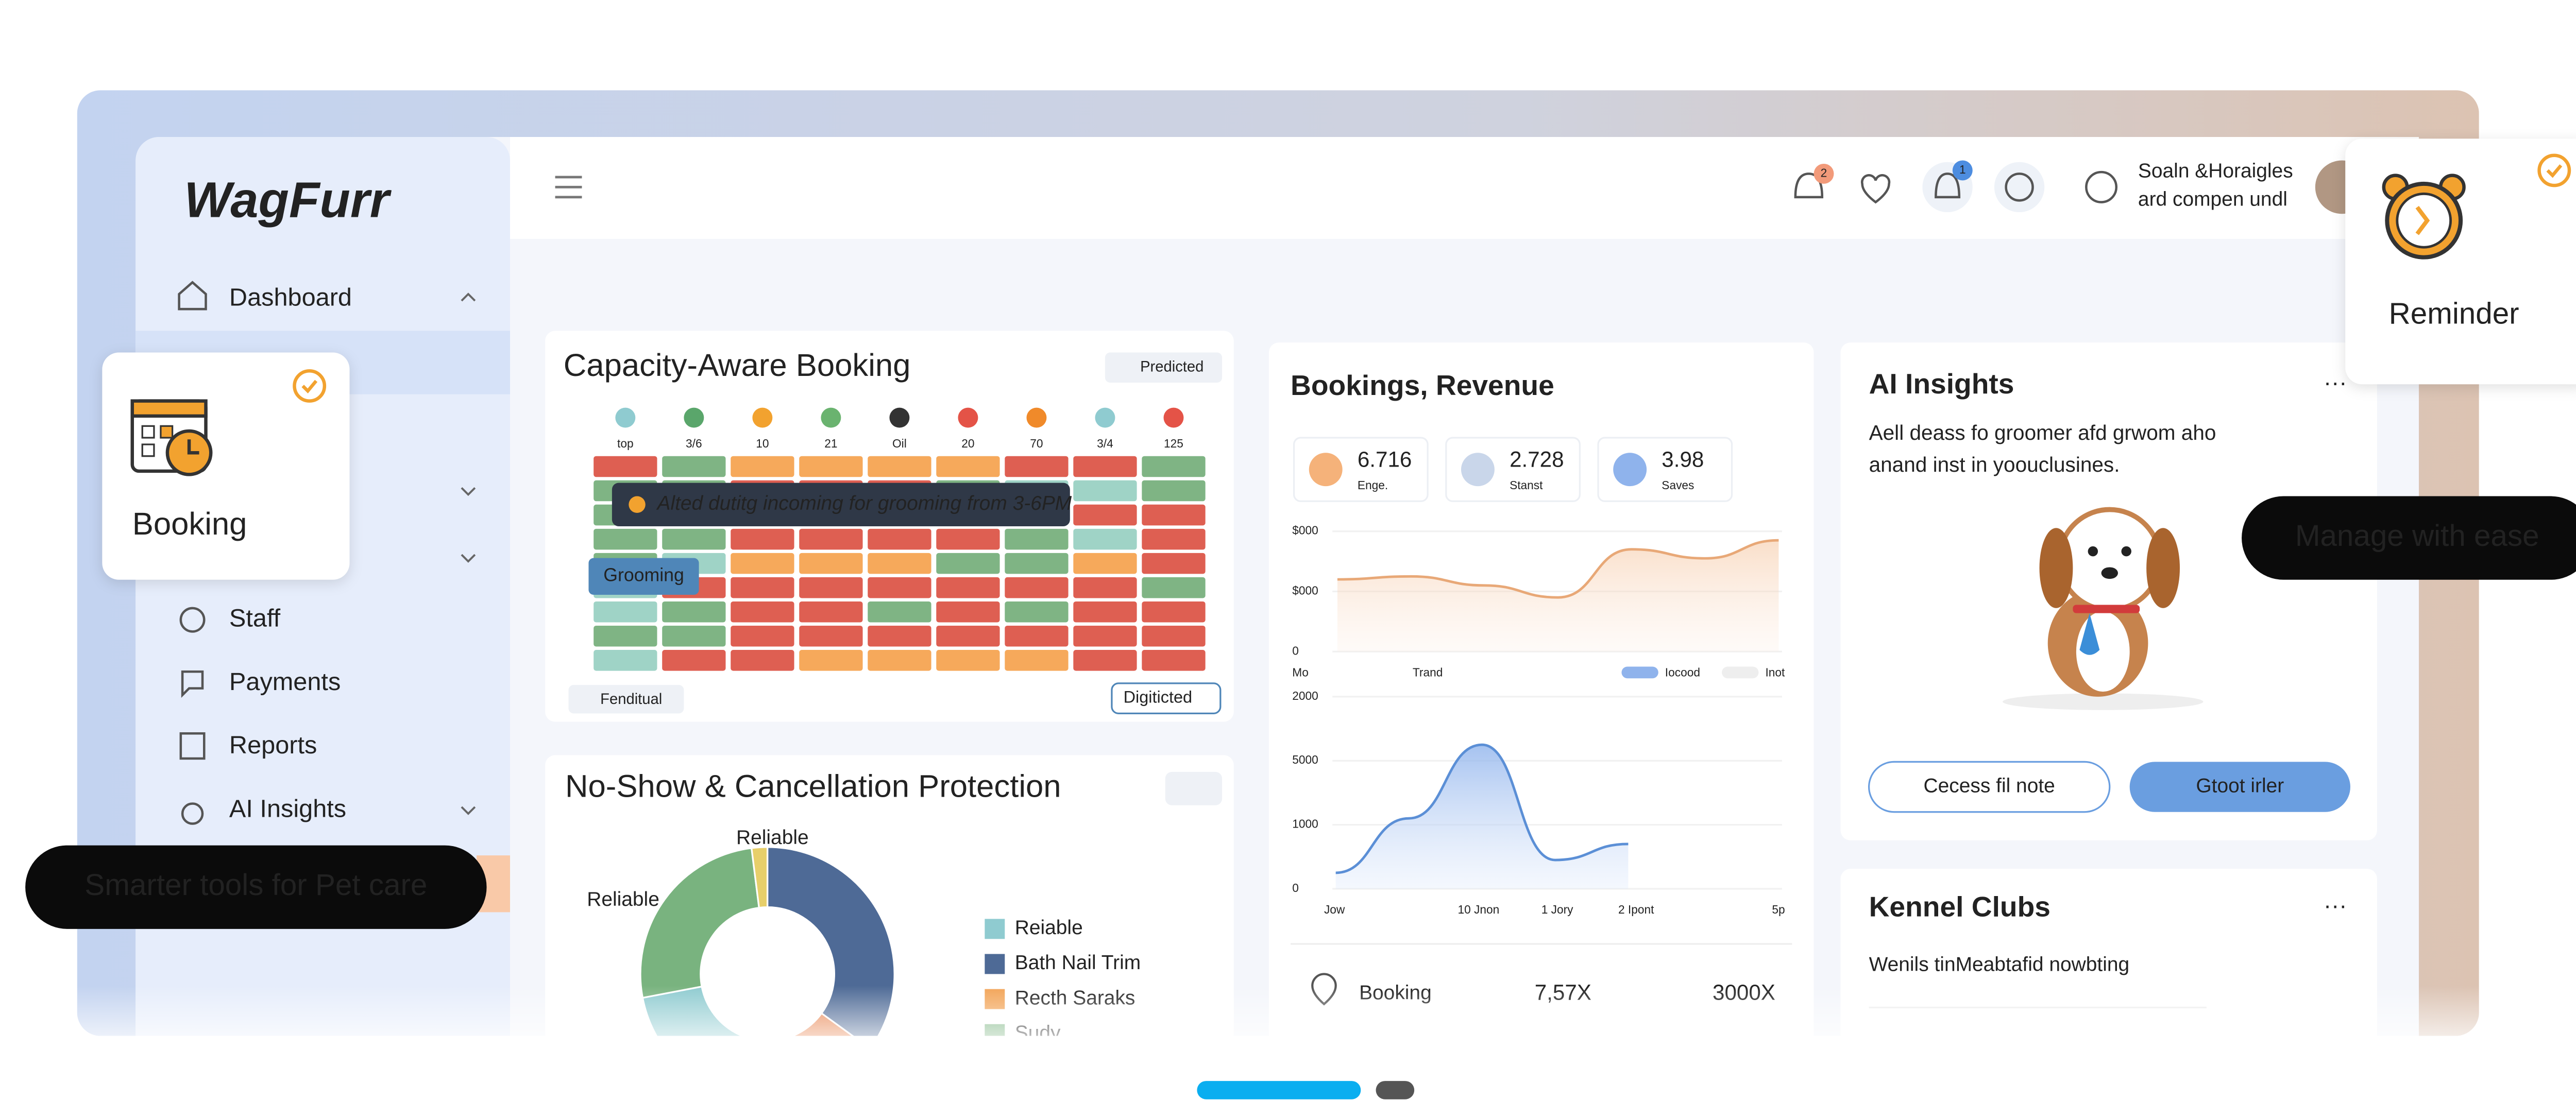 This screenshot has width=2576, height=1101. What do you see at coordinates (1105, 443) in the screenshot?
I see `column-label: 3/4` at bounding box center [1105, 443].